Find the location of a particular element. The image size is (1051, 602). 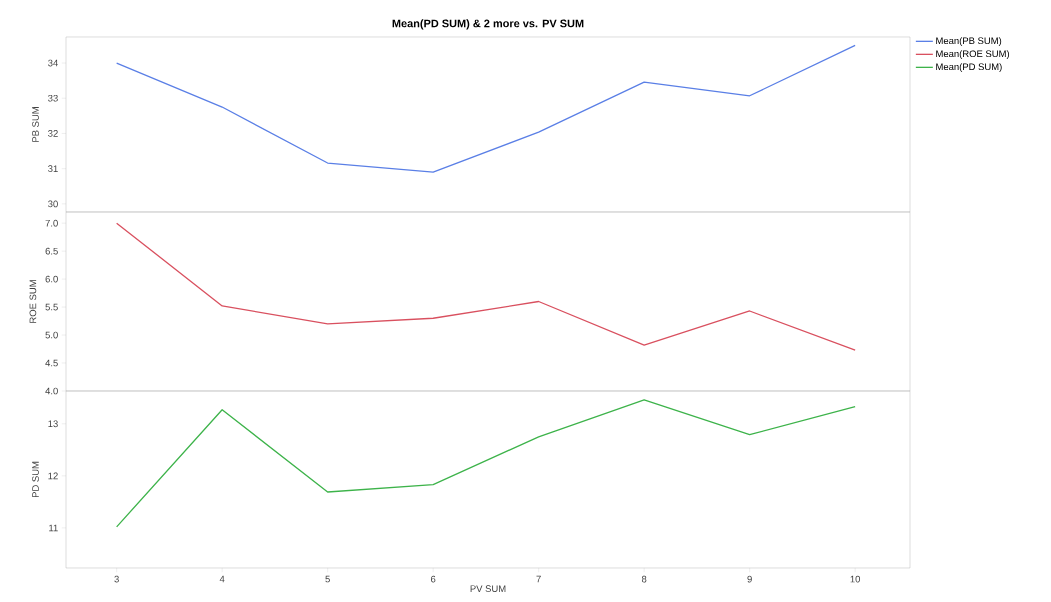

y-tick-label: 13 is located at coordinates (53, 424).